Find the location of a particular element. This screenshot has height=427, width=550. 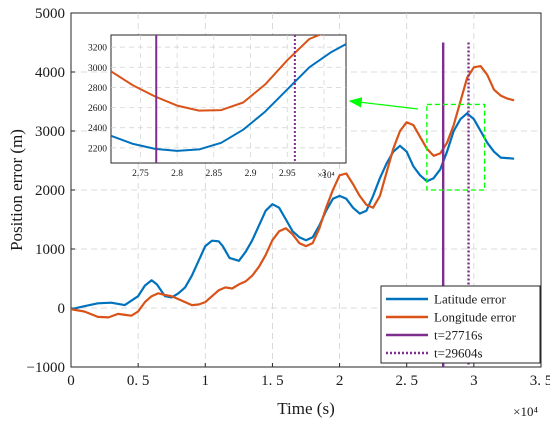

inset-time-markers is located at coordinates (225, 99).